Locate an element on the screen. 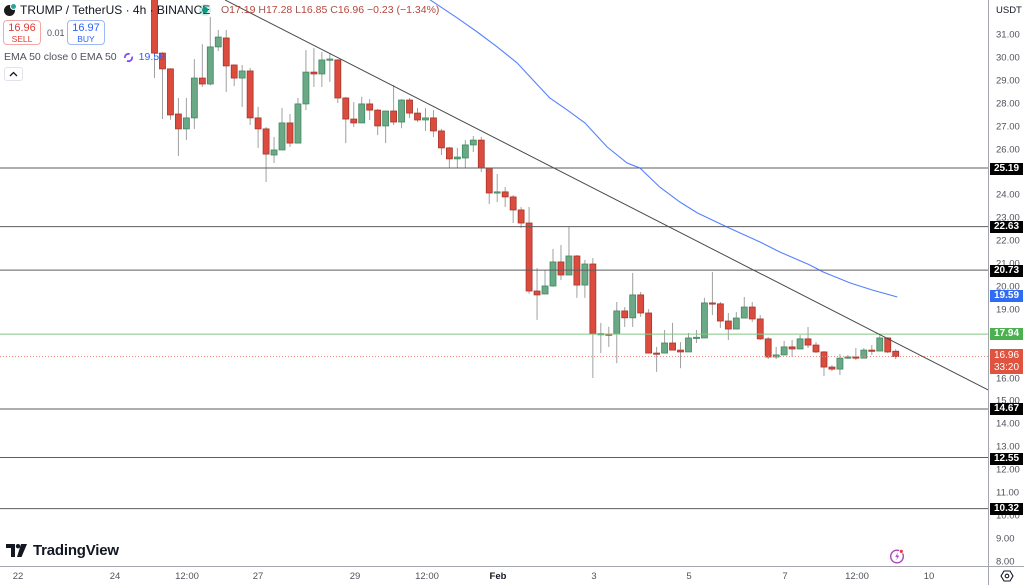 This screenshot has height=585, width=1024. price-tick-label: 23.00 is located at coordinates (1008, 218).